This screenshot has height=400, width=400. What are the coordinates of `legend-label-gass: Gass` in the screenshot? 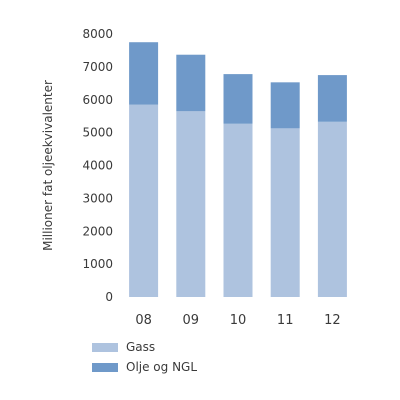 It's located at (141, 347).